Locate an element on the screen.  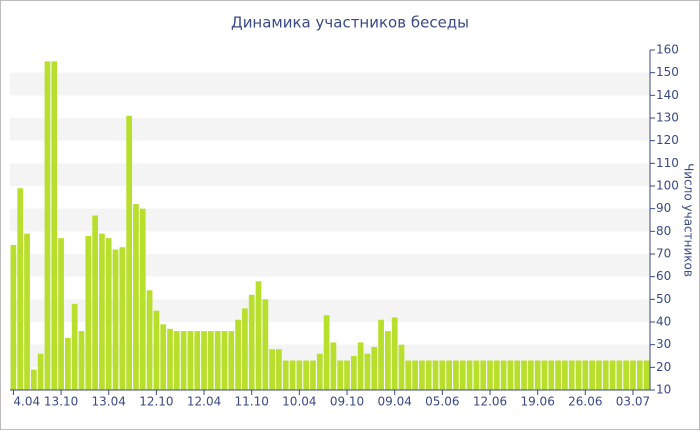
y-tick-label: 130 is located at coordinates (667, 118).